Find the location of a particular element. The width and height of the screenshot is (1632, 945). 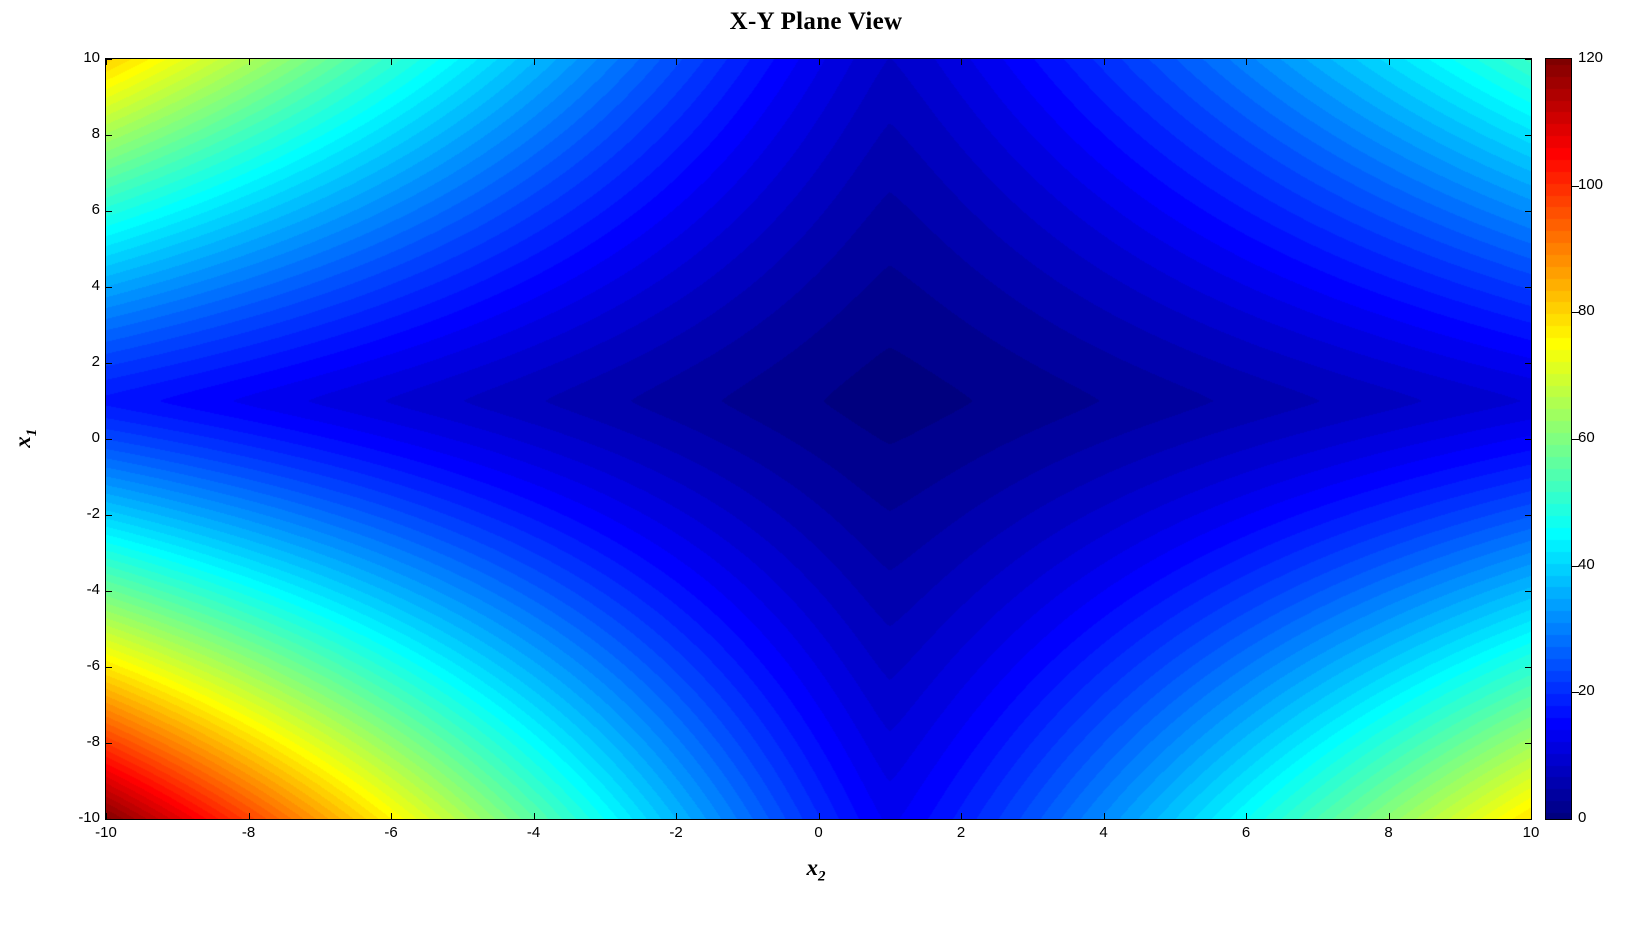

y-axis-label-subscript: 1 is located at coordinates (31, 432).